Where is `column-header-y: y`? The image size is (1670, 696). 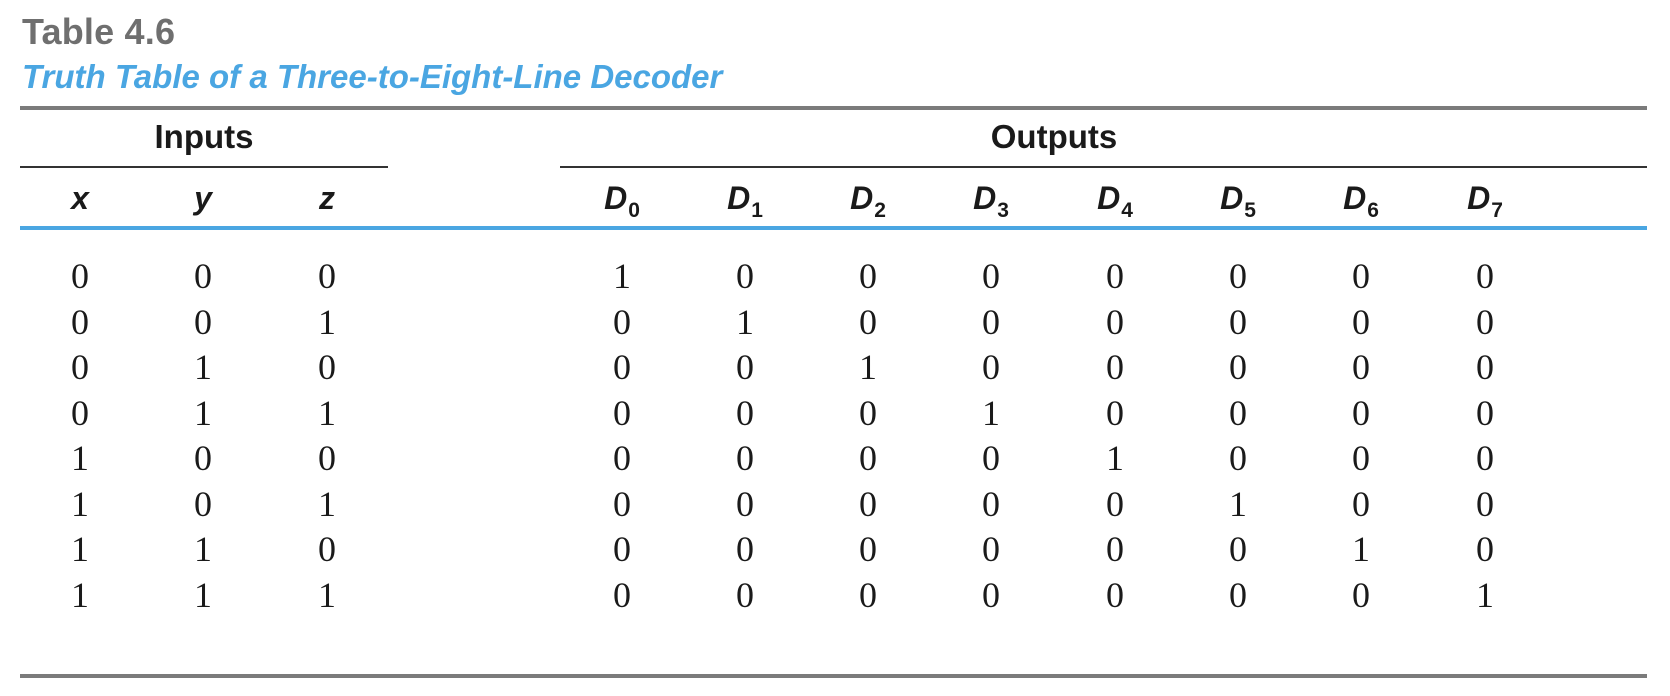
column-header-y: y is located at coordinates (203, 198).